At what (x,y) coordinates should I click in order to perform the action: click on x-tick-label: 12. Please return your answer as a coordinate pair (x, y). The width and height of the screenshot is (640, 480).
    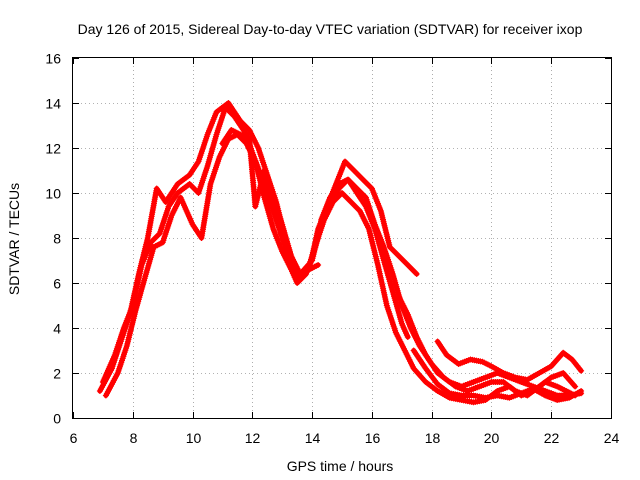
    Looking at the image, I should click on (253, 438).